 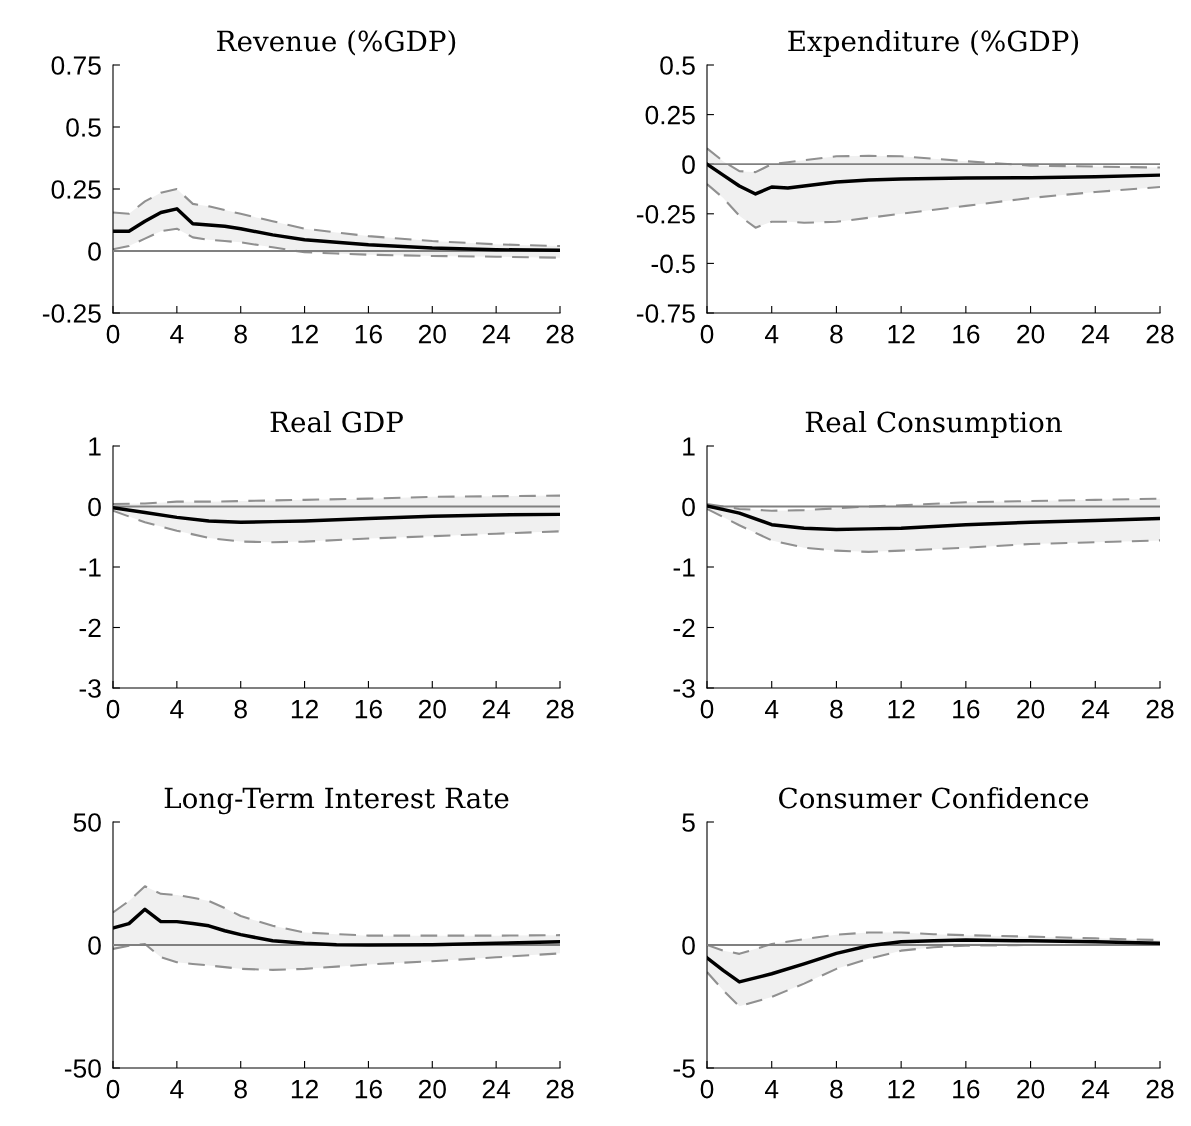 What do you see at coordinates (76, 65) in the screenshot?
I see `y-tick-label: 0.75` at bounding box center [76, 65].